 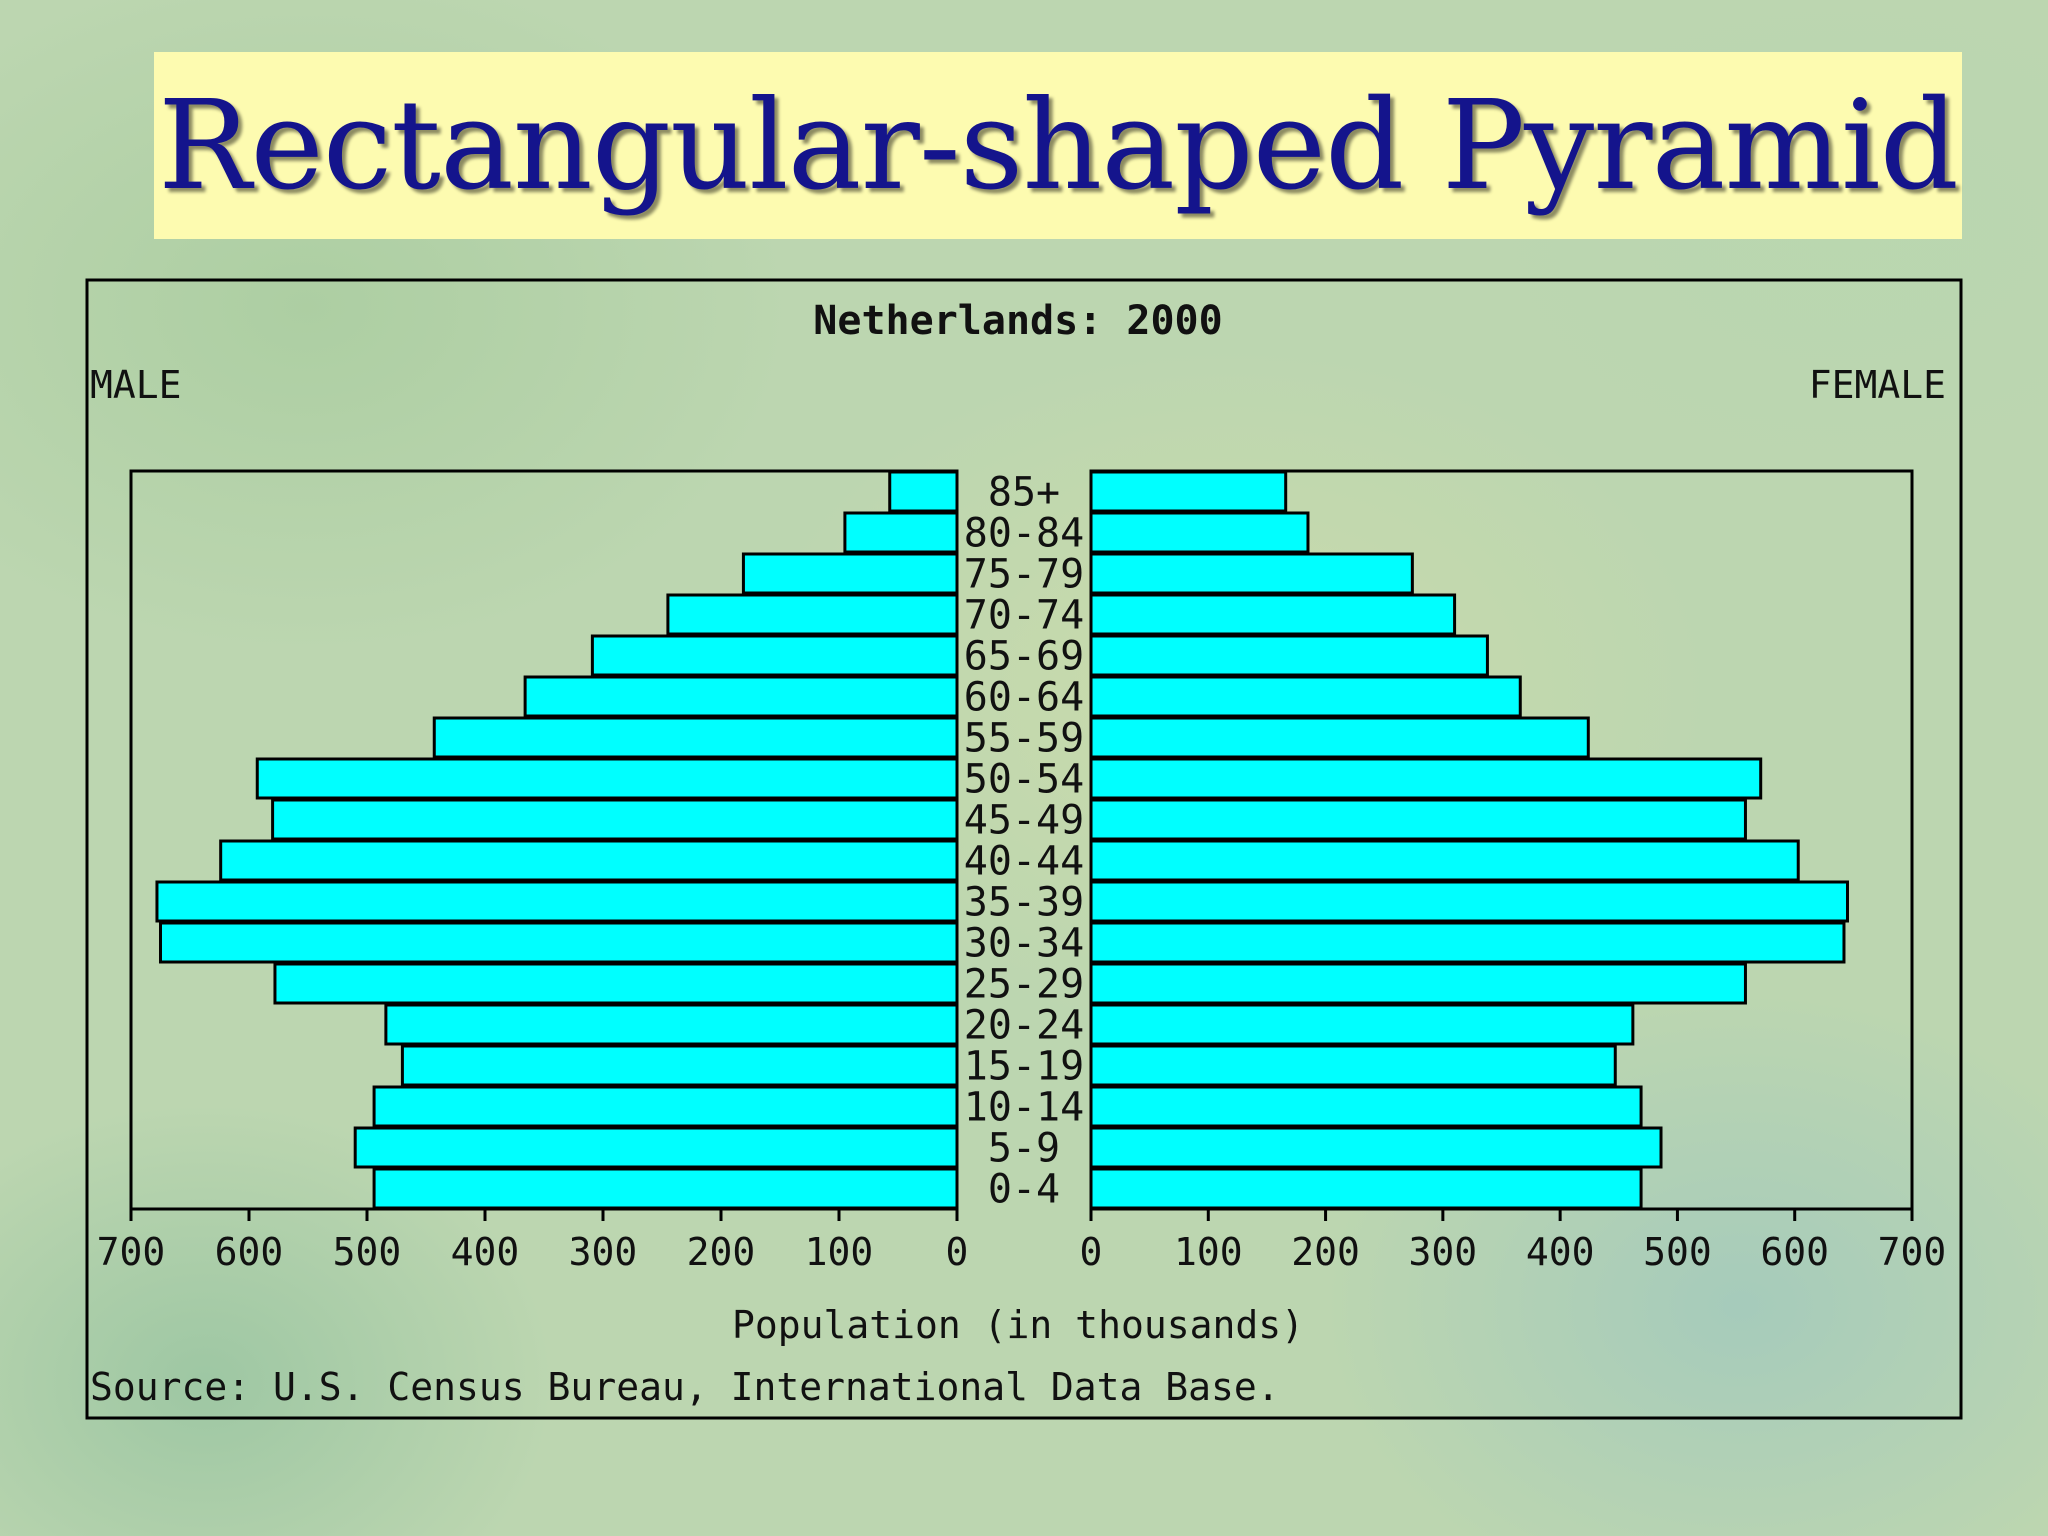 I want to click on male-bar-85+, so click(x=923, y=491).